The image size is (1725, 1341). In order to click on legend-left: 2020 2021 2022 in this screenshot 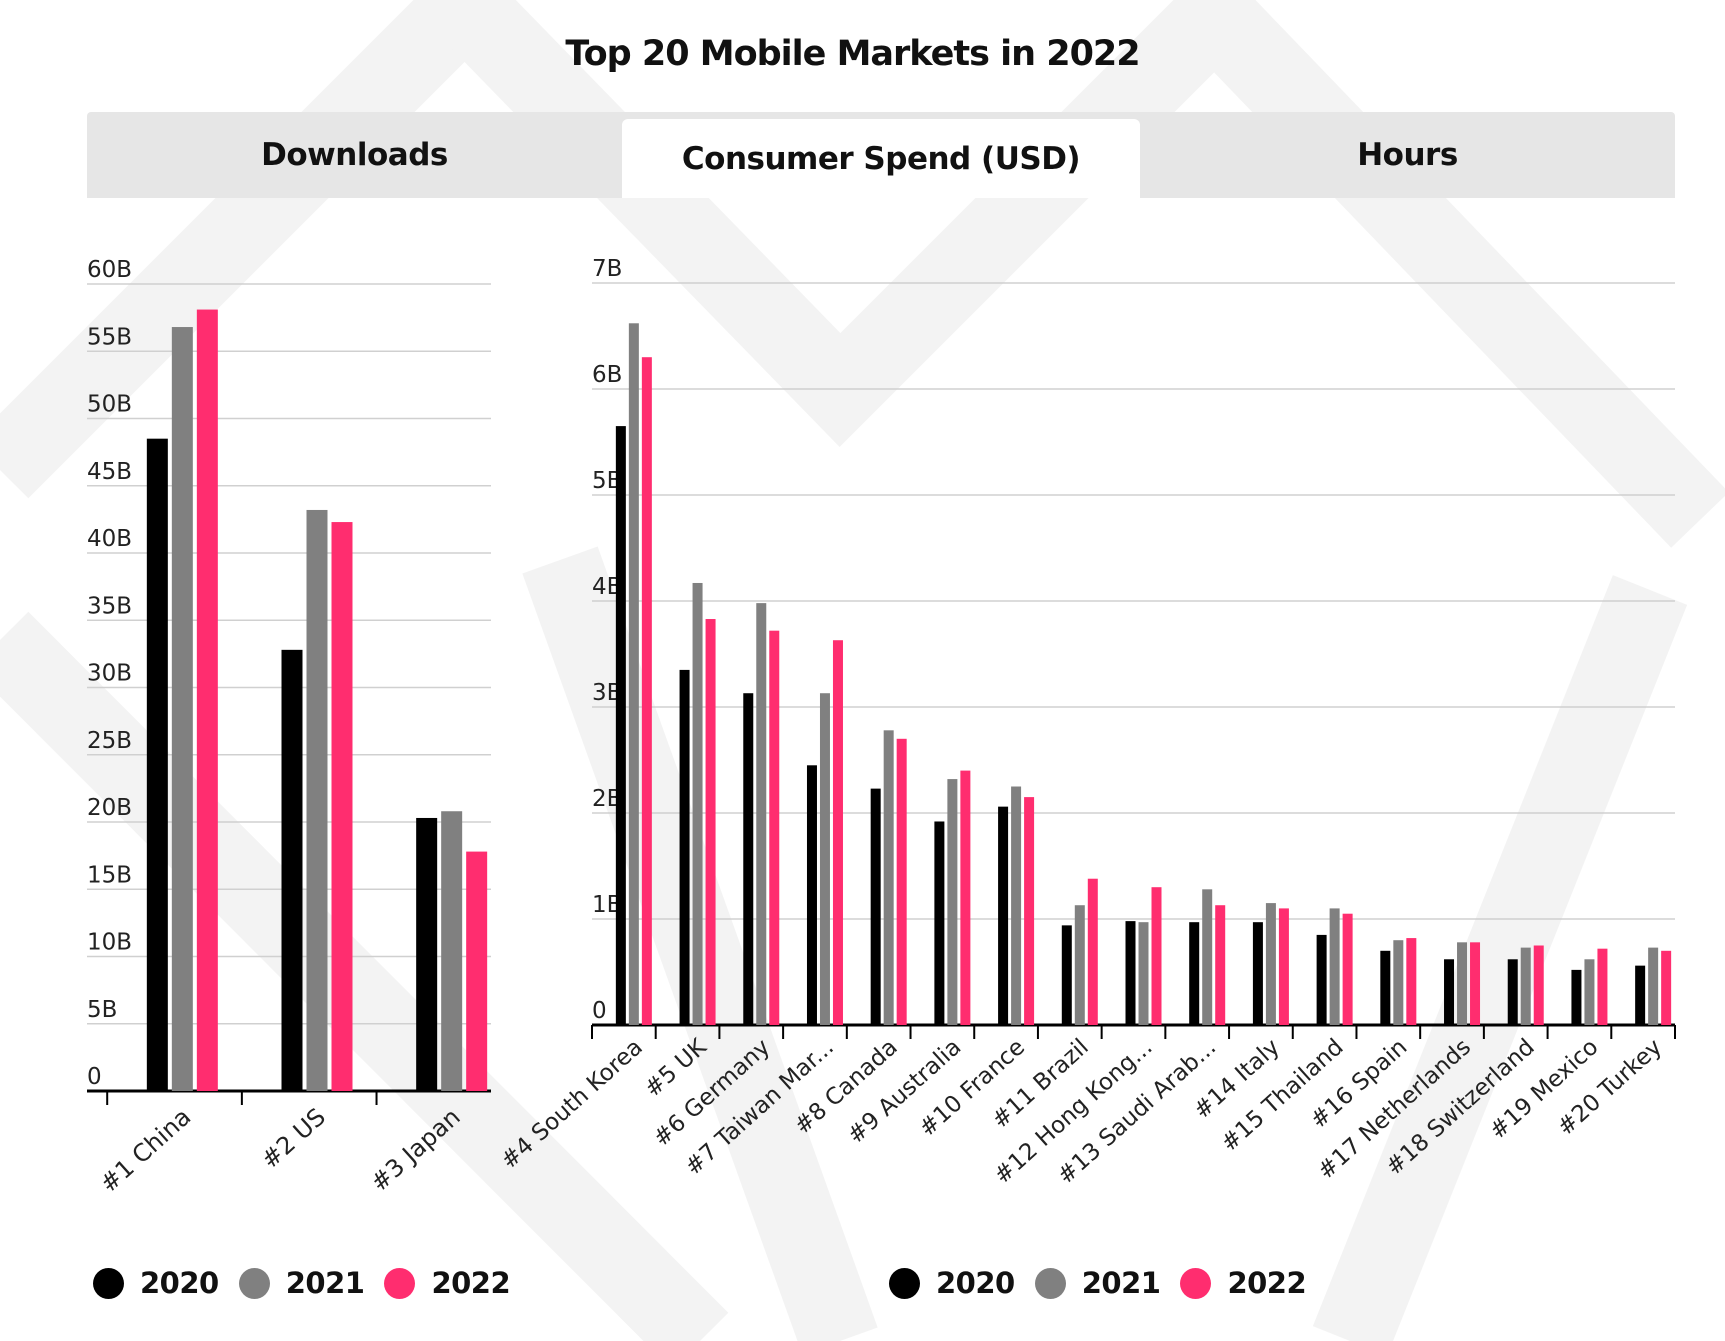, I will do `click(311, 1283)`.